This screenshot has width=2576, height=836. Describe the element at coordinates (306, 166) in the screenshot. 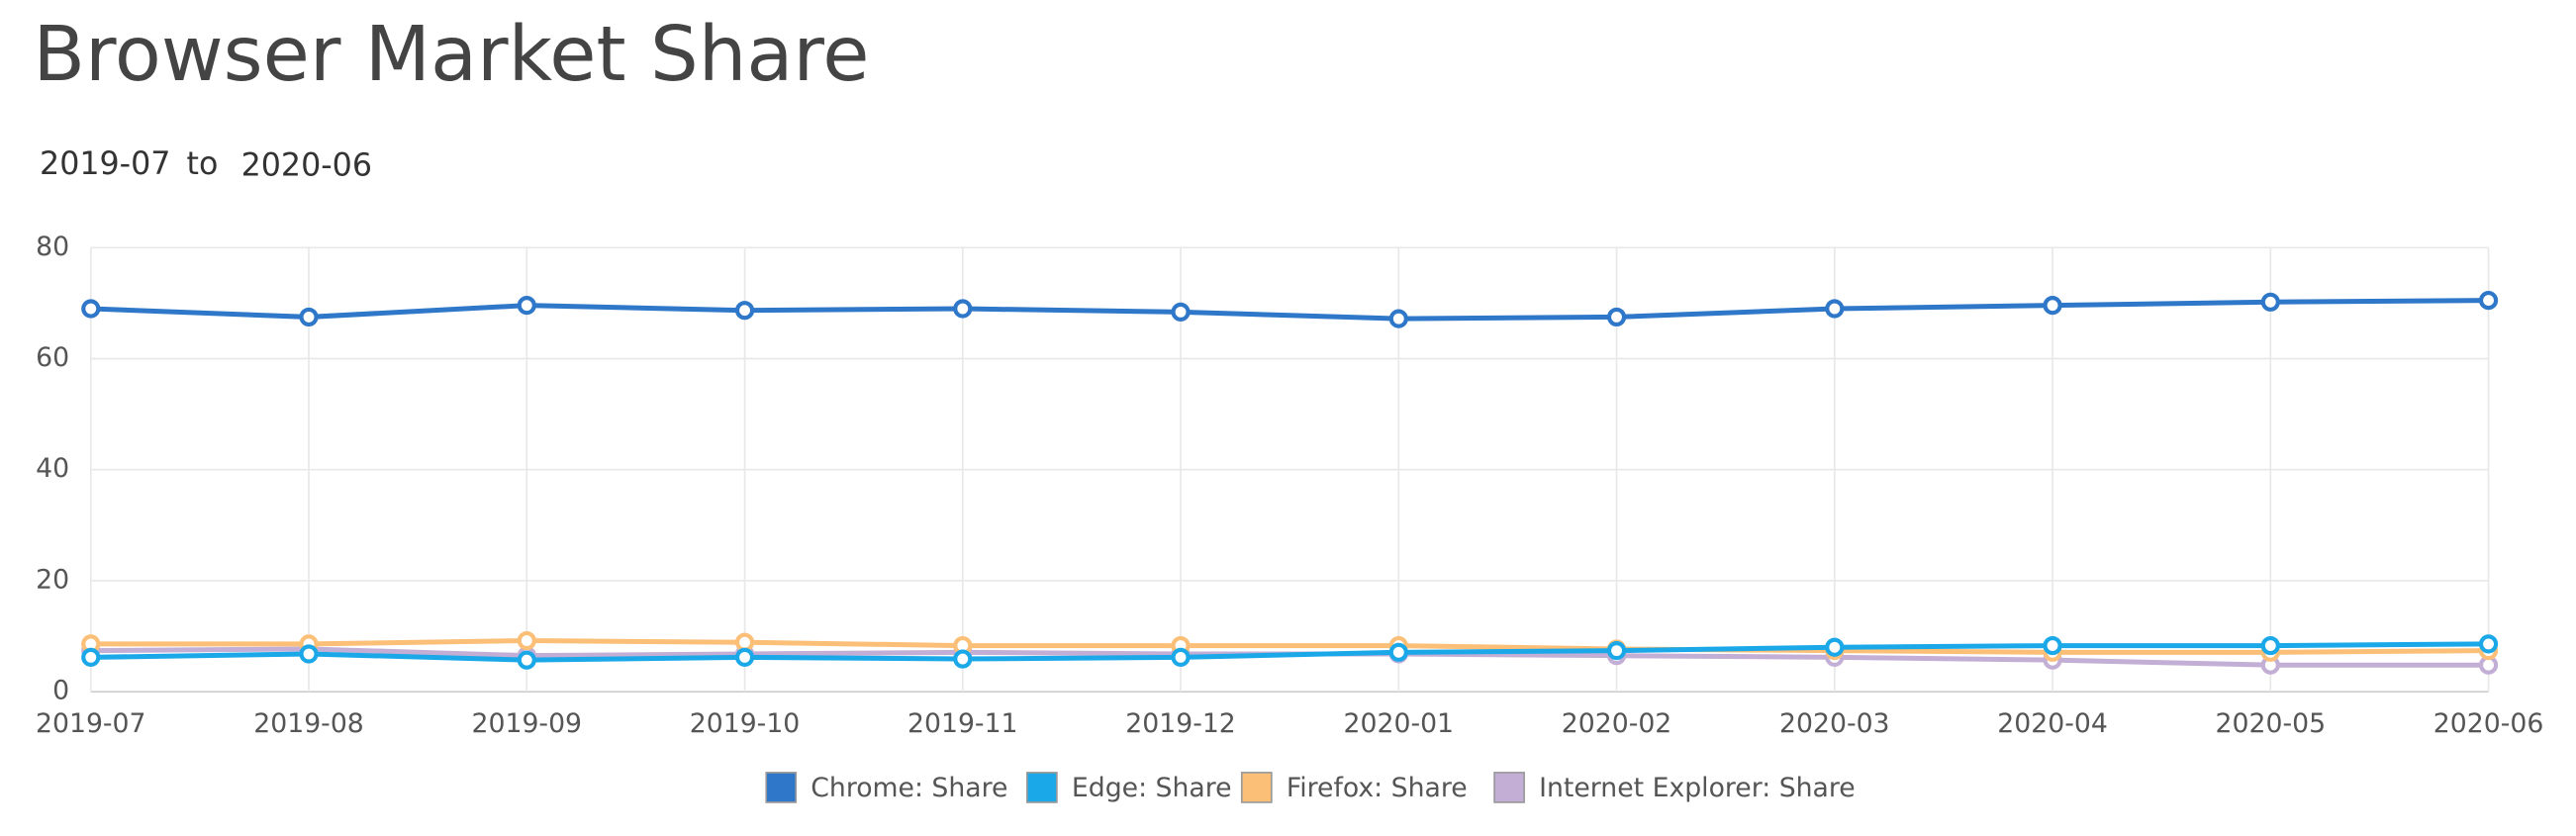

I see `date-to: 2020-06` at that location.